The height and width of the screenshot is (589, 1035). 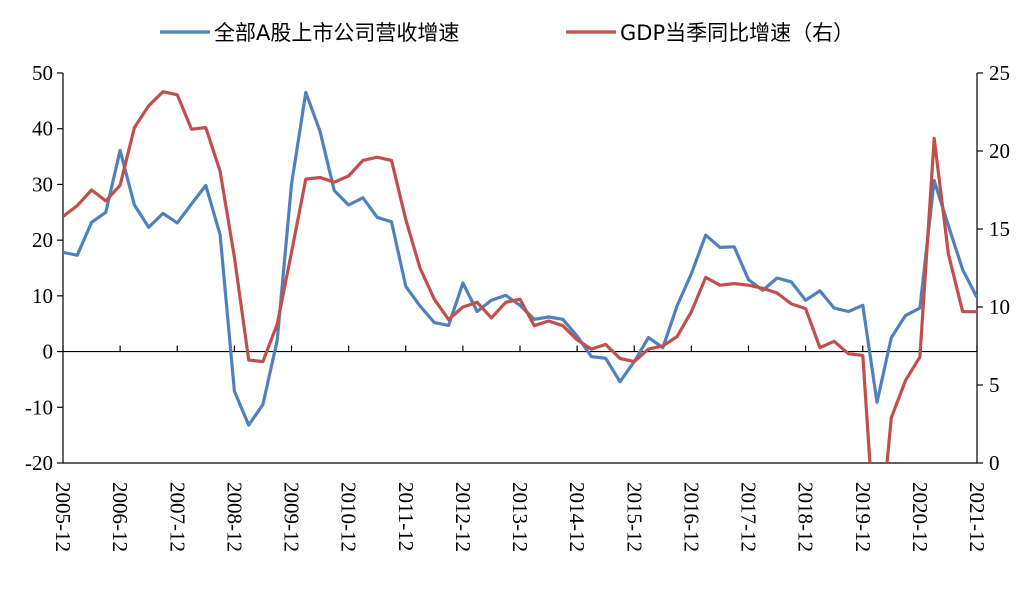 I want to click on x-tick-label: 2005-12, so click(x=63, y=517).